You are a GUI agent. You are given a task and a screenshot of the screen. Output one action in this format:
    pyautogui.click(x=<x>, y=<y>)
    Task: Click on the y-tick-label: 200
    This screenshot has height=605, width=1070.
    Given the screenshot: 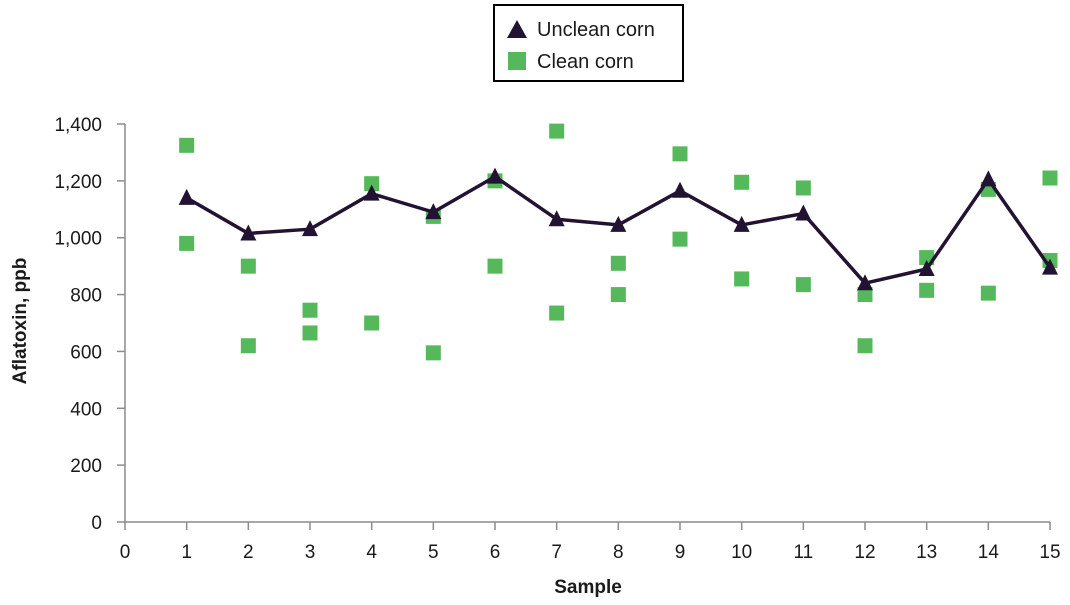 What is the action you would take?
    pyautogui.click(x=86, y=466)
    